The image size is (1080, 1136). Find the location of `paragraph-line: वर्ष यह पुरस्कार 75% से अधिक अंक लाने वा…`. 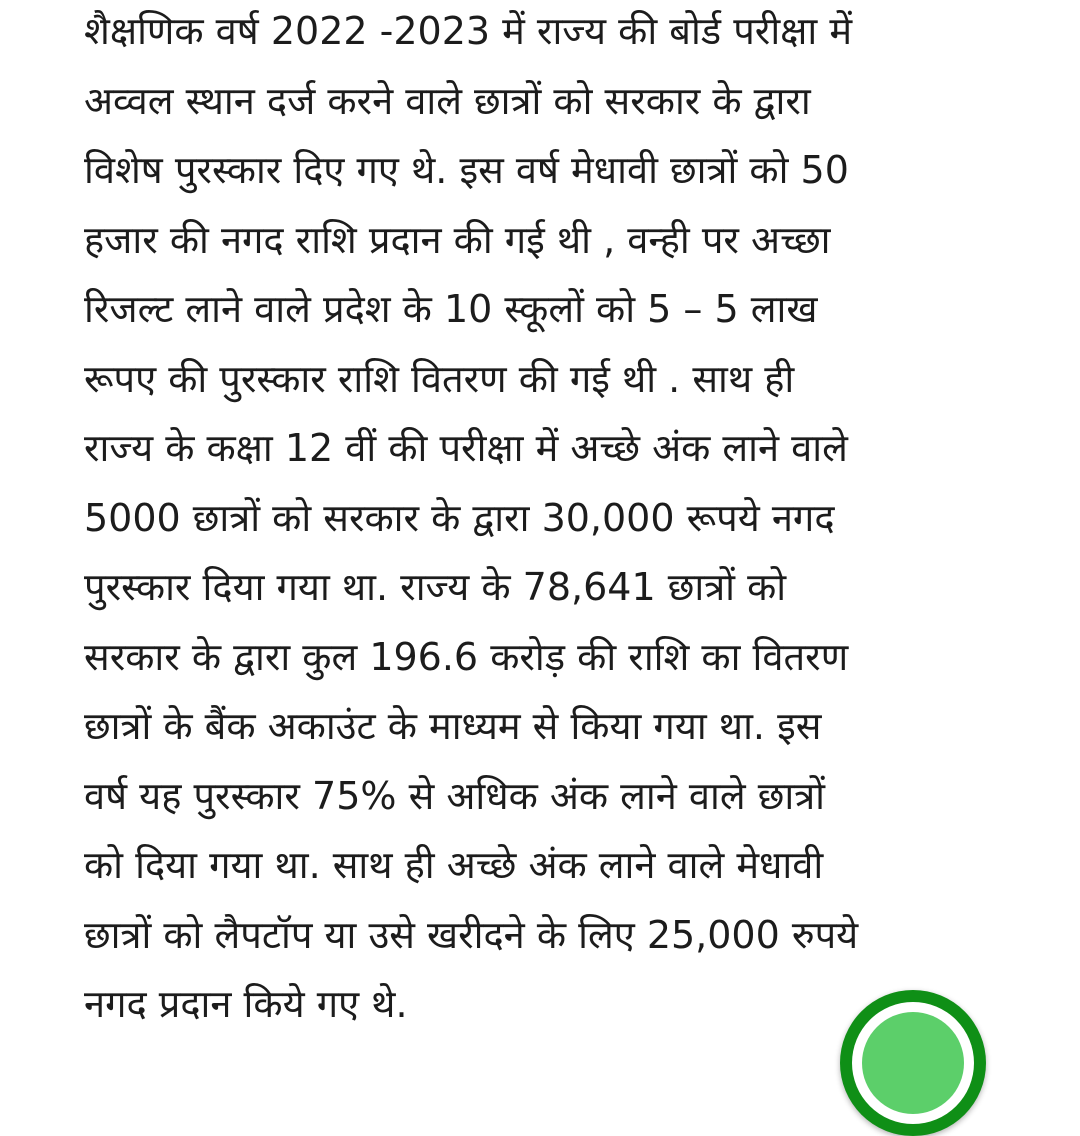

paragraph-line: वर्ष यह पुरस्कार 75% से अधिक अंक लाने वा… is located at coordinates (455, 795).